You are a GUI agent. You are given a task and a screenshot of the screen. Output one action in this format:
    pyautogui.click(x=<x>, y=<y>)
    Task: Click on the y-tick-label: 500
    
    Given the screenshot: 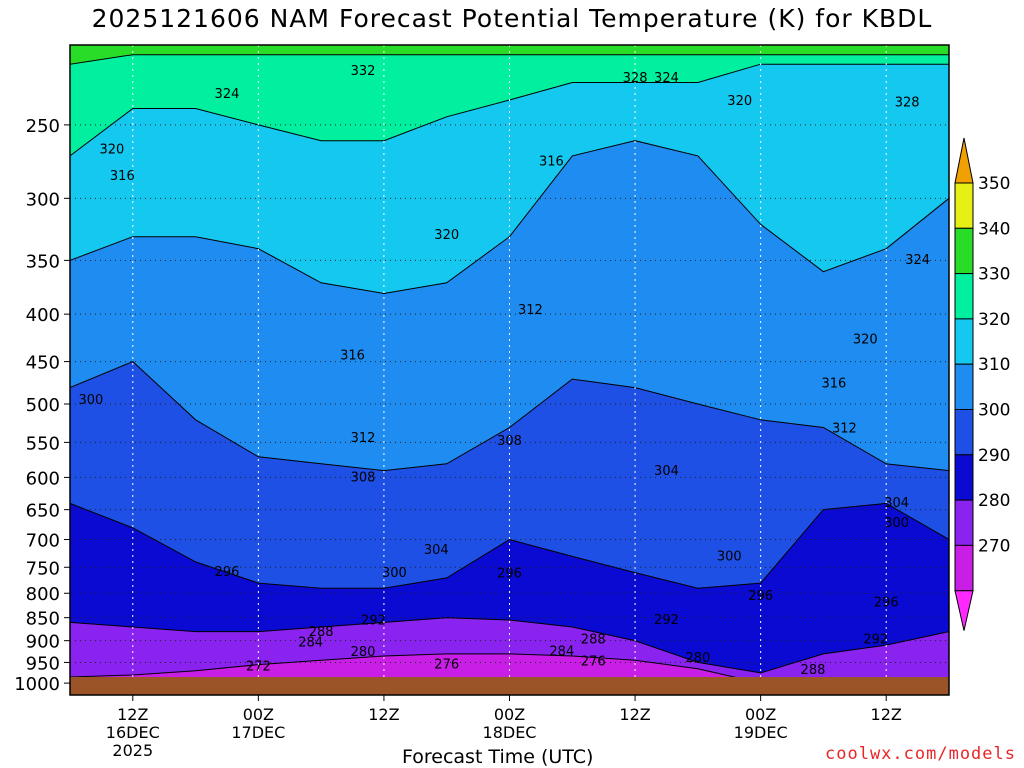 What is the action you would take?
    pyautogui.click(x=43, y=405)
    